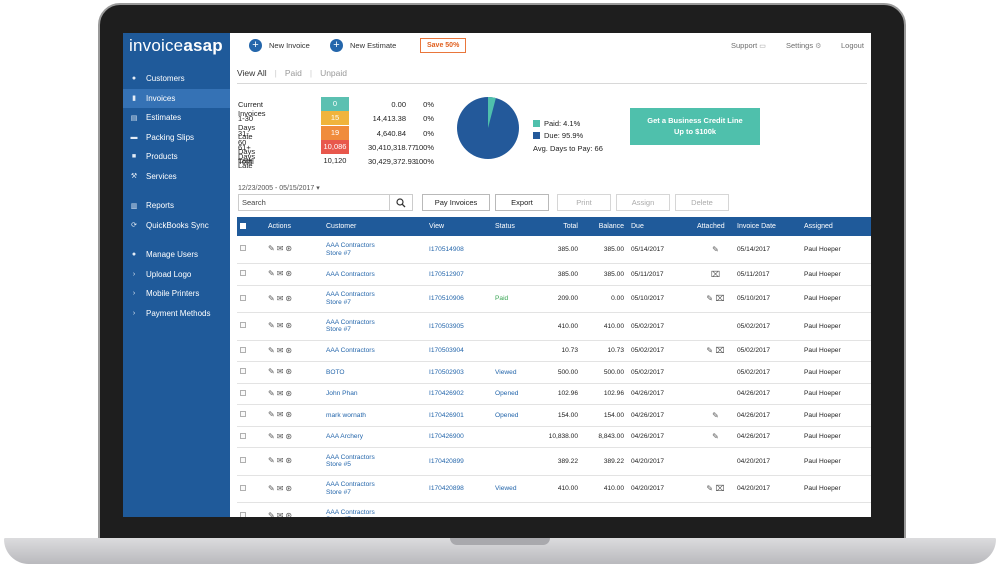 This screenshot has height=575, width=1000. Describe the element at coordinates (374, 351) in the screenshot. I see `customer-link: AAA Contractors` at that location.